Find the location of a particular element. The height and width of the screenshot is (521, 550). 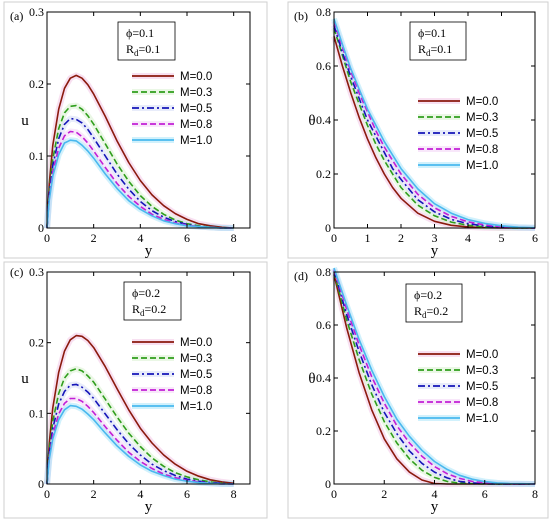

panel-tag: (b) is located at coordinates (301, 16).